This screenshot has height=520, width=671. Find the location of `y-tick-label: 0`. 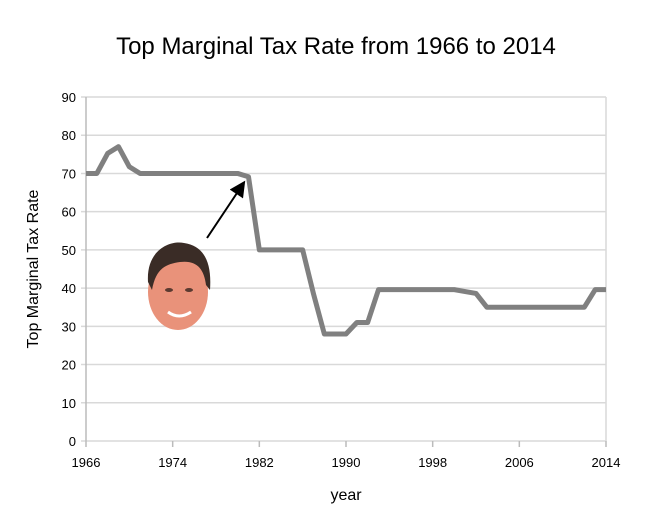

y-tick-label: 0 is located at coordinates (72, 441).